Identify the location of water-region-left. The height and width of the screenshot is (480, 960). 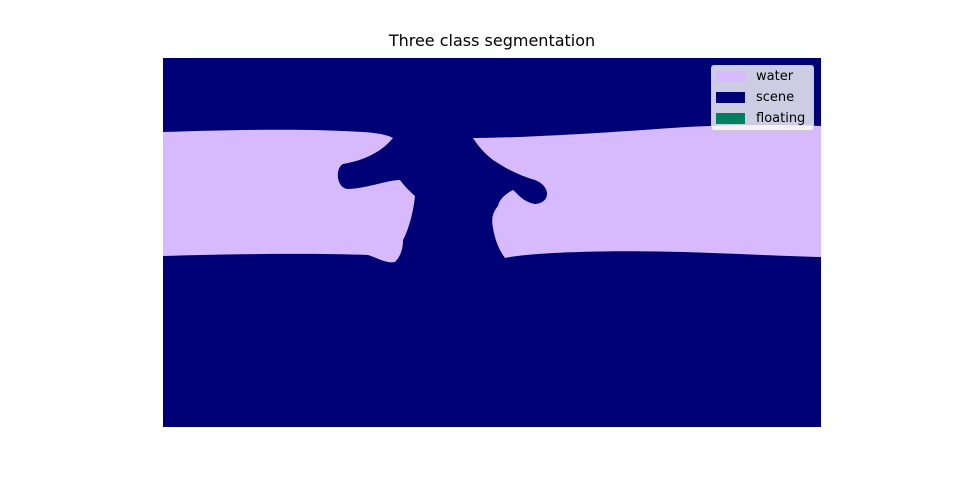
(289, 196).